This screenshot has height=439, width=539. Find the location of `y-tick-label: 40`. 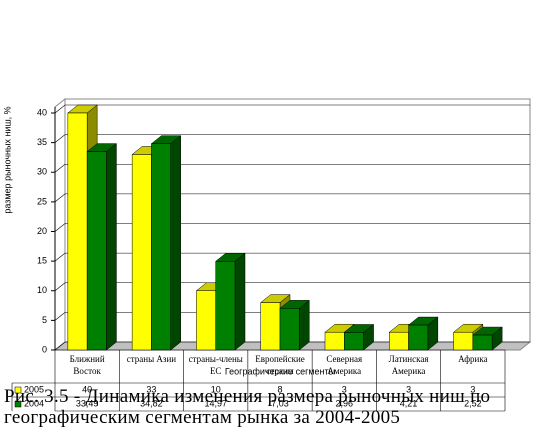

y-tick-label: 40 is located at coordinates (42, 112).